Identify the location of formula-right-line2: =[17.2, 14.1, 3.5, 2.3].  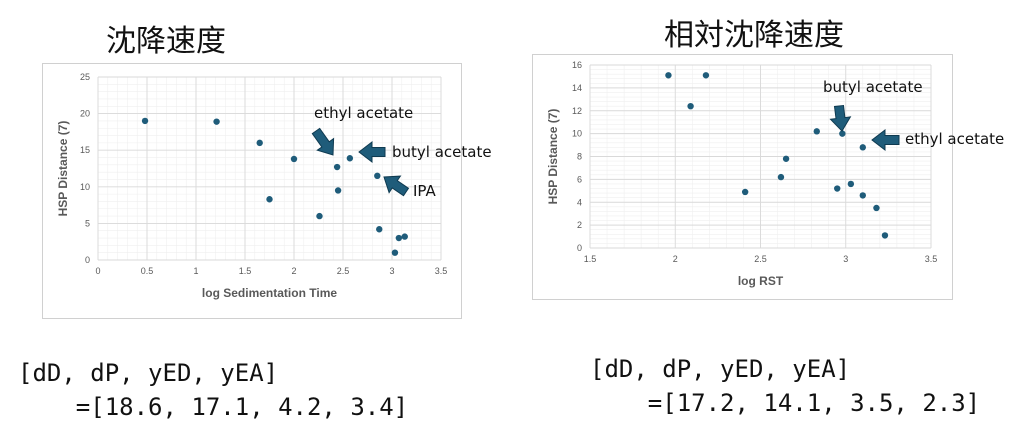
(814, 403).